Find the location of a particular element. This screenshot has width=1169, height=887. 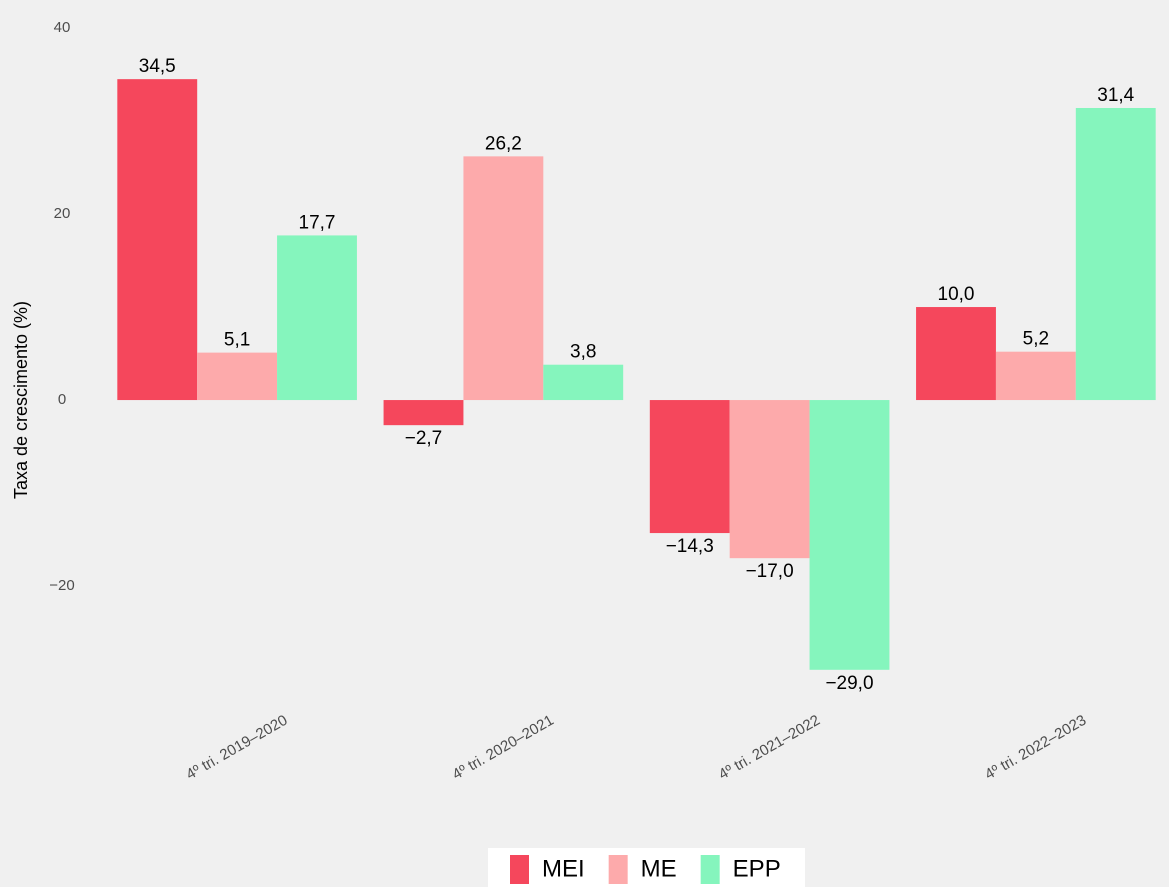

value-label: −2,7 is located at coordinates (424, 438).